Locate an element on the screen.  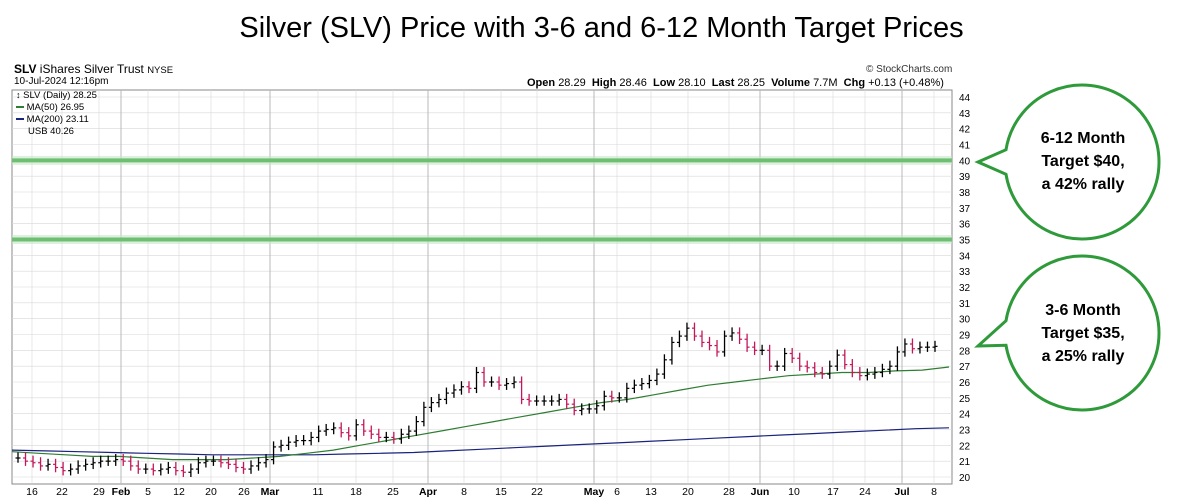
y-tick-label: 36 is located at coordinates (965, 225).